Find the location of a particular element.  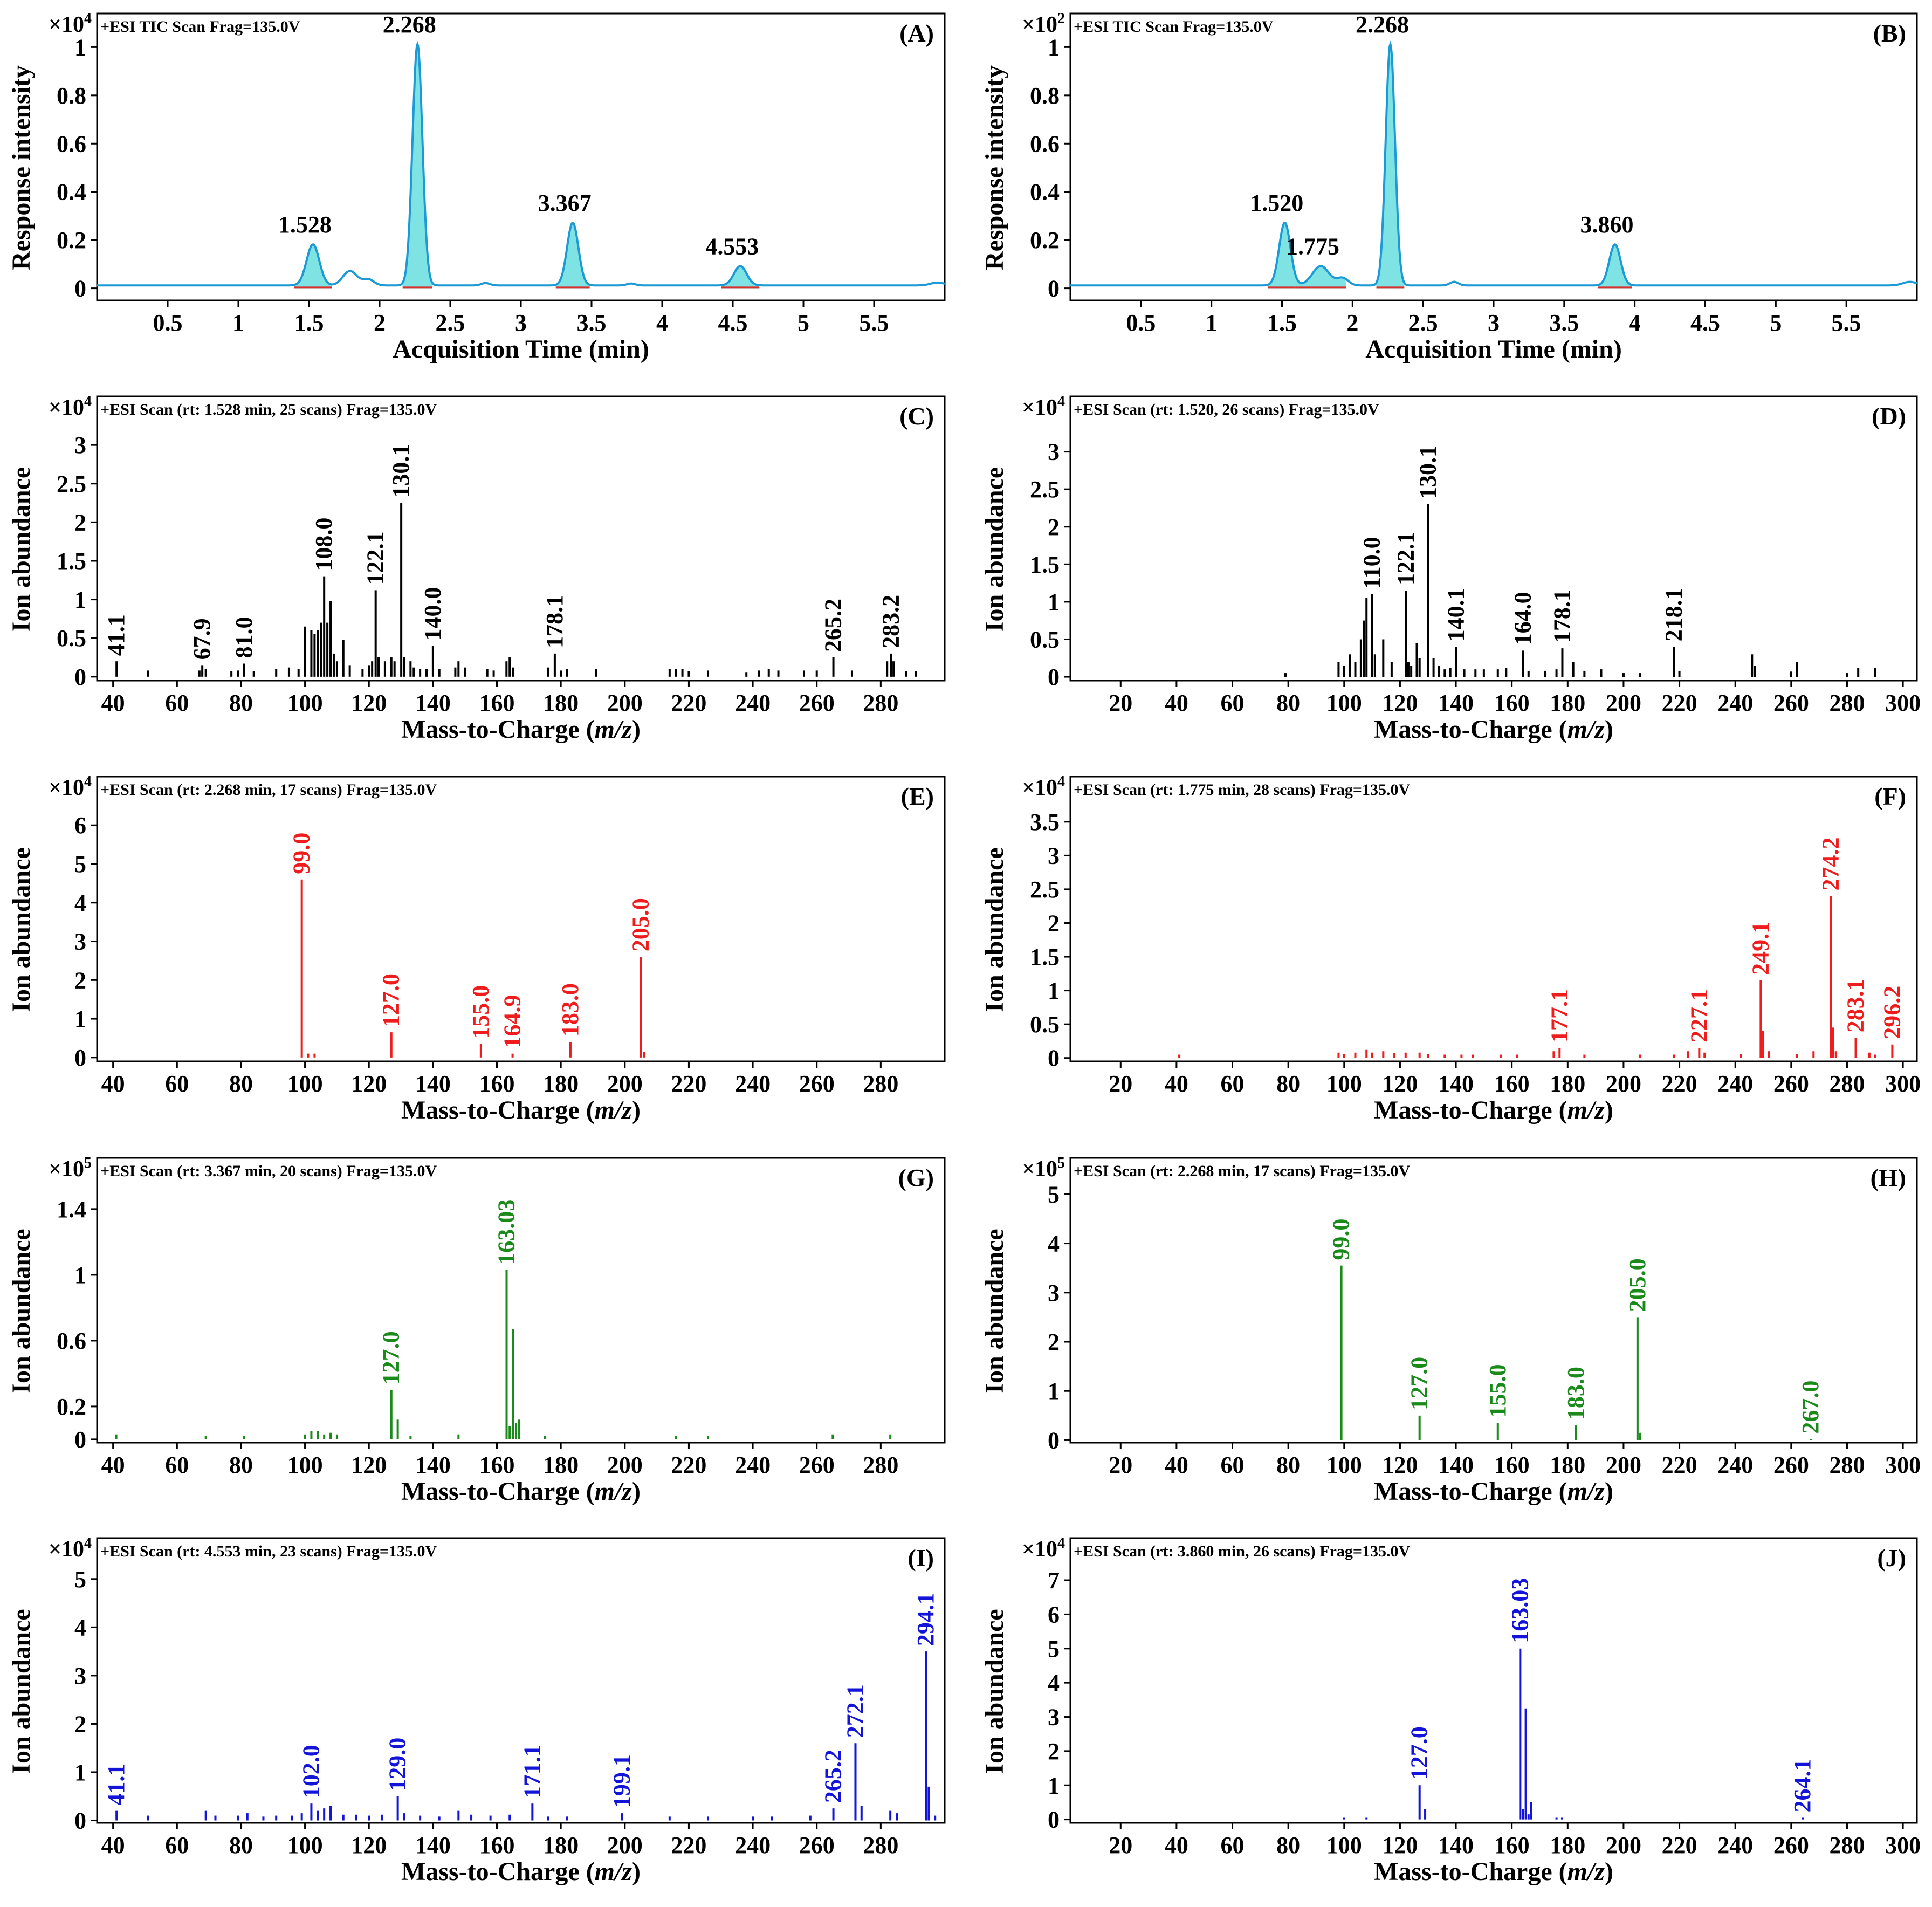

y-tick-label: 3.5 is located at coordinates (1045, 822).